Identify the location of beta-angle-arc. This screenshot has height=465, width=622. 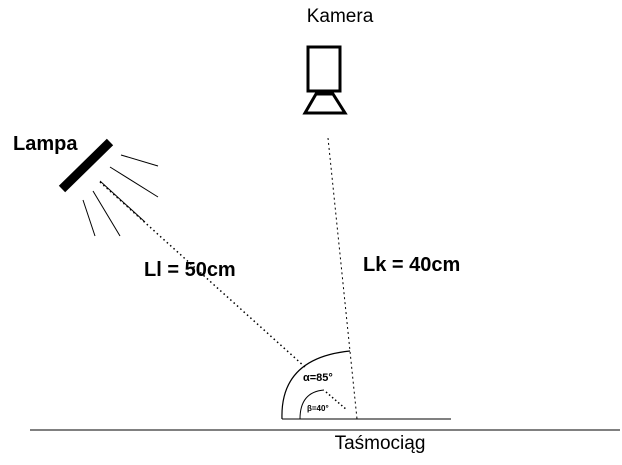
(312, 404).